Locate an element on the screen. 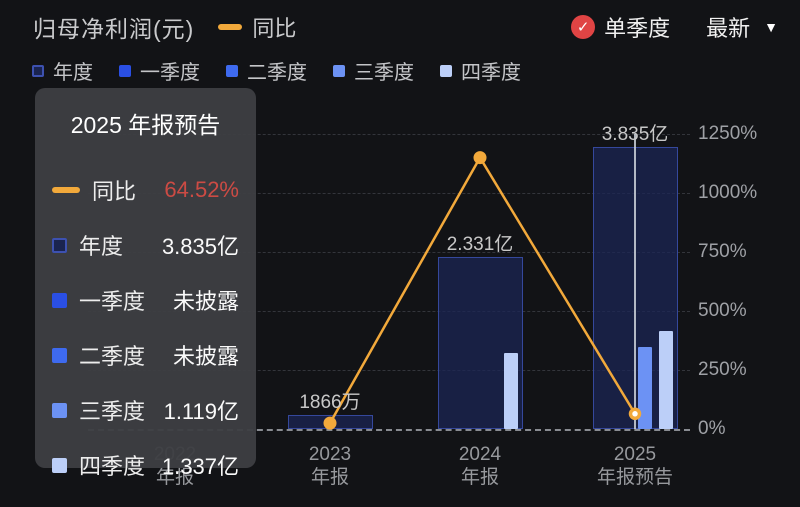 This screenshot has height=507, width=800. tooltip-value: 1.337亿 is located at coordinates (200, 466).